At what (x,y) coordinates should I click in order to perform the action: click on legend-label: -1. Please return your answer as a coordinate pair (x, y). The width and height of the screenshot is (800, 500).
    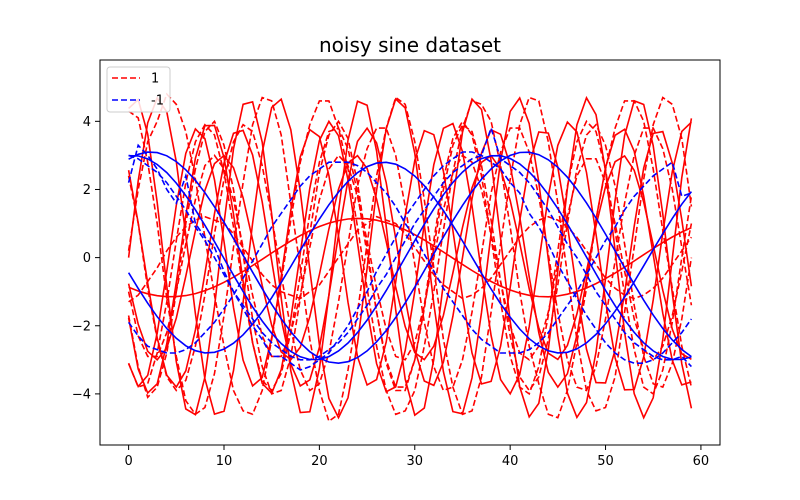
    Looking at the image, I should click on (157, 101).